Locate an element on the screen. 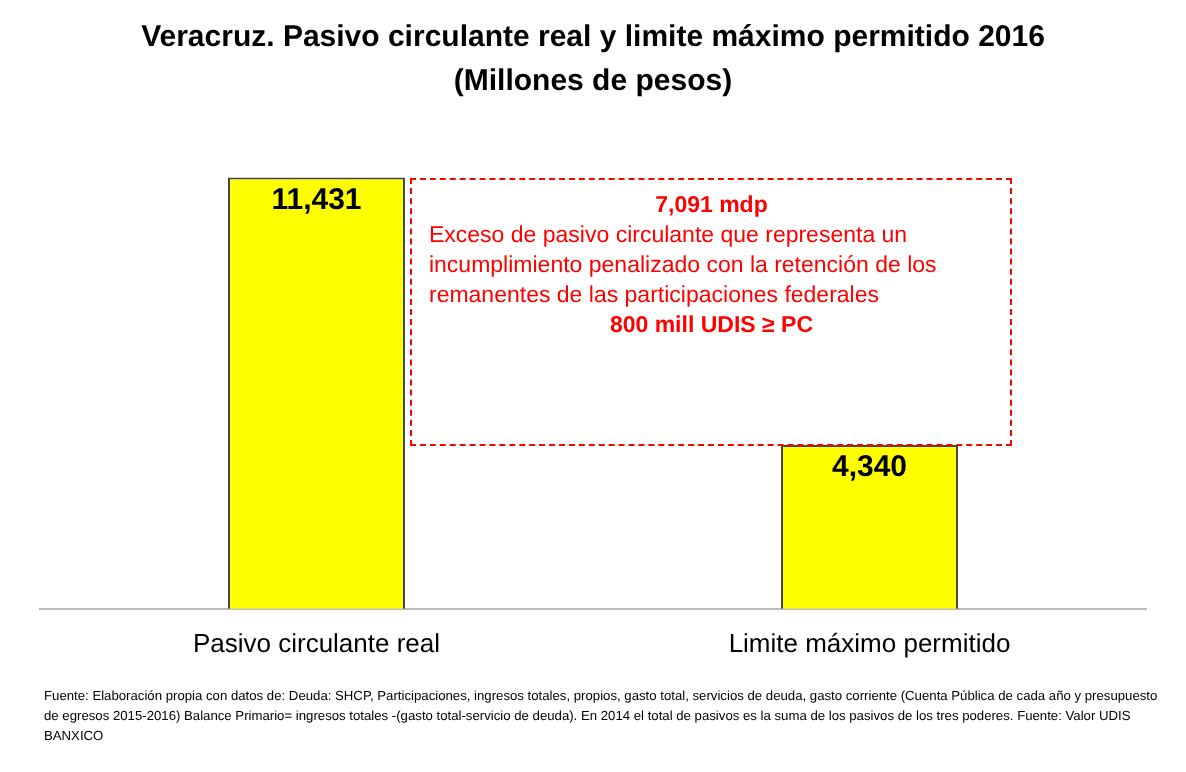 This screenshot has width=1186, height=772. x-tick-label: Pasivo circulante real is located at coordinates (316, 642).